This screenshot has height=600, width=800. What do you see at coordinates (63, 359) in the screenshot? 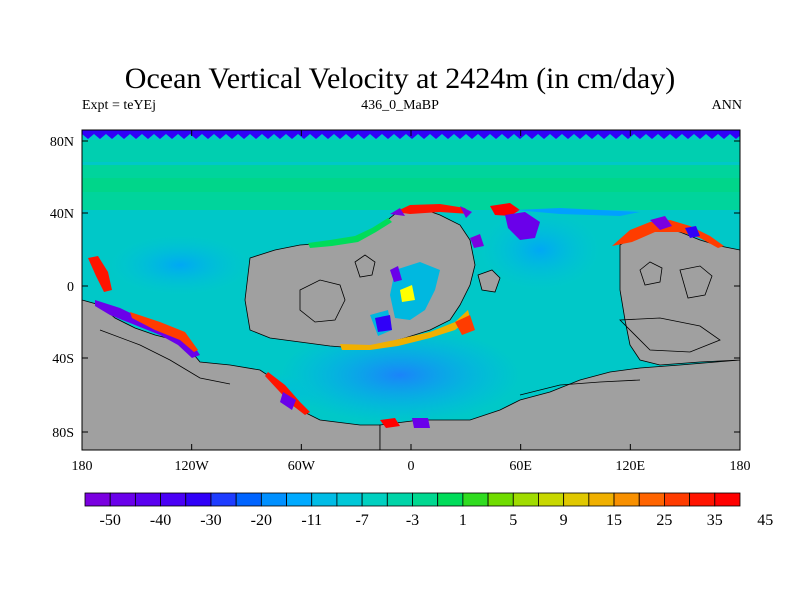
I see `lat-tick-label: 40S` at bounding box center [63, 359].